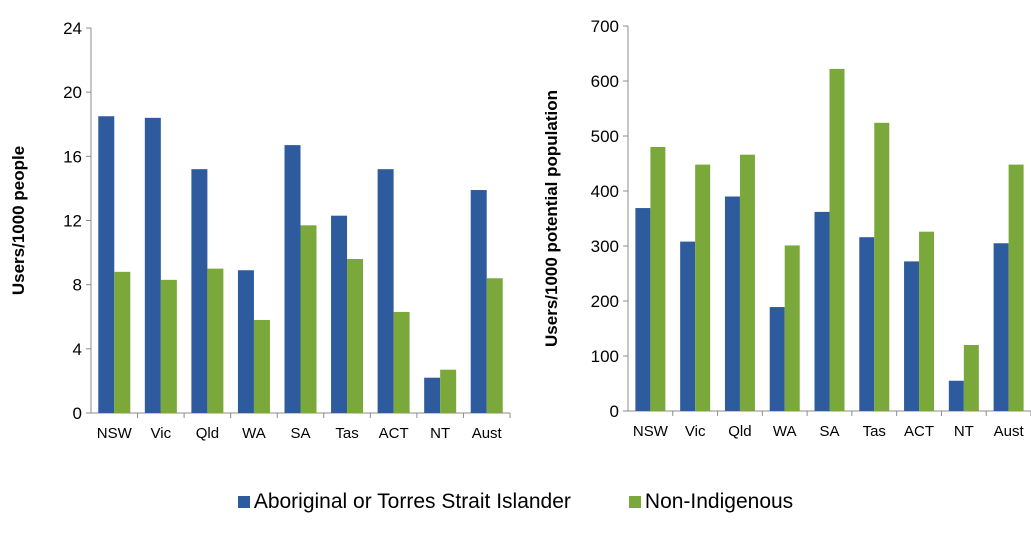 The image size is (1031, 541). Describe the element at coordinates (394, 433) in the screenshot. I see `chart-left-x-tick-label: ACT` at that location.